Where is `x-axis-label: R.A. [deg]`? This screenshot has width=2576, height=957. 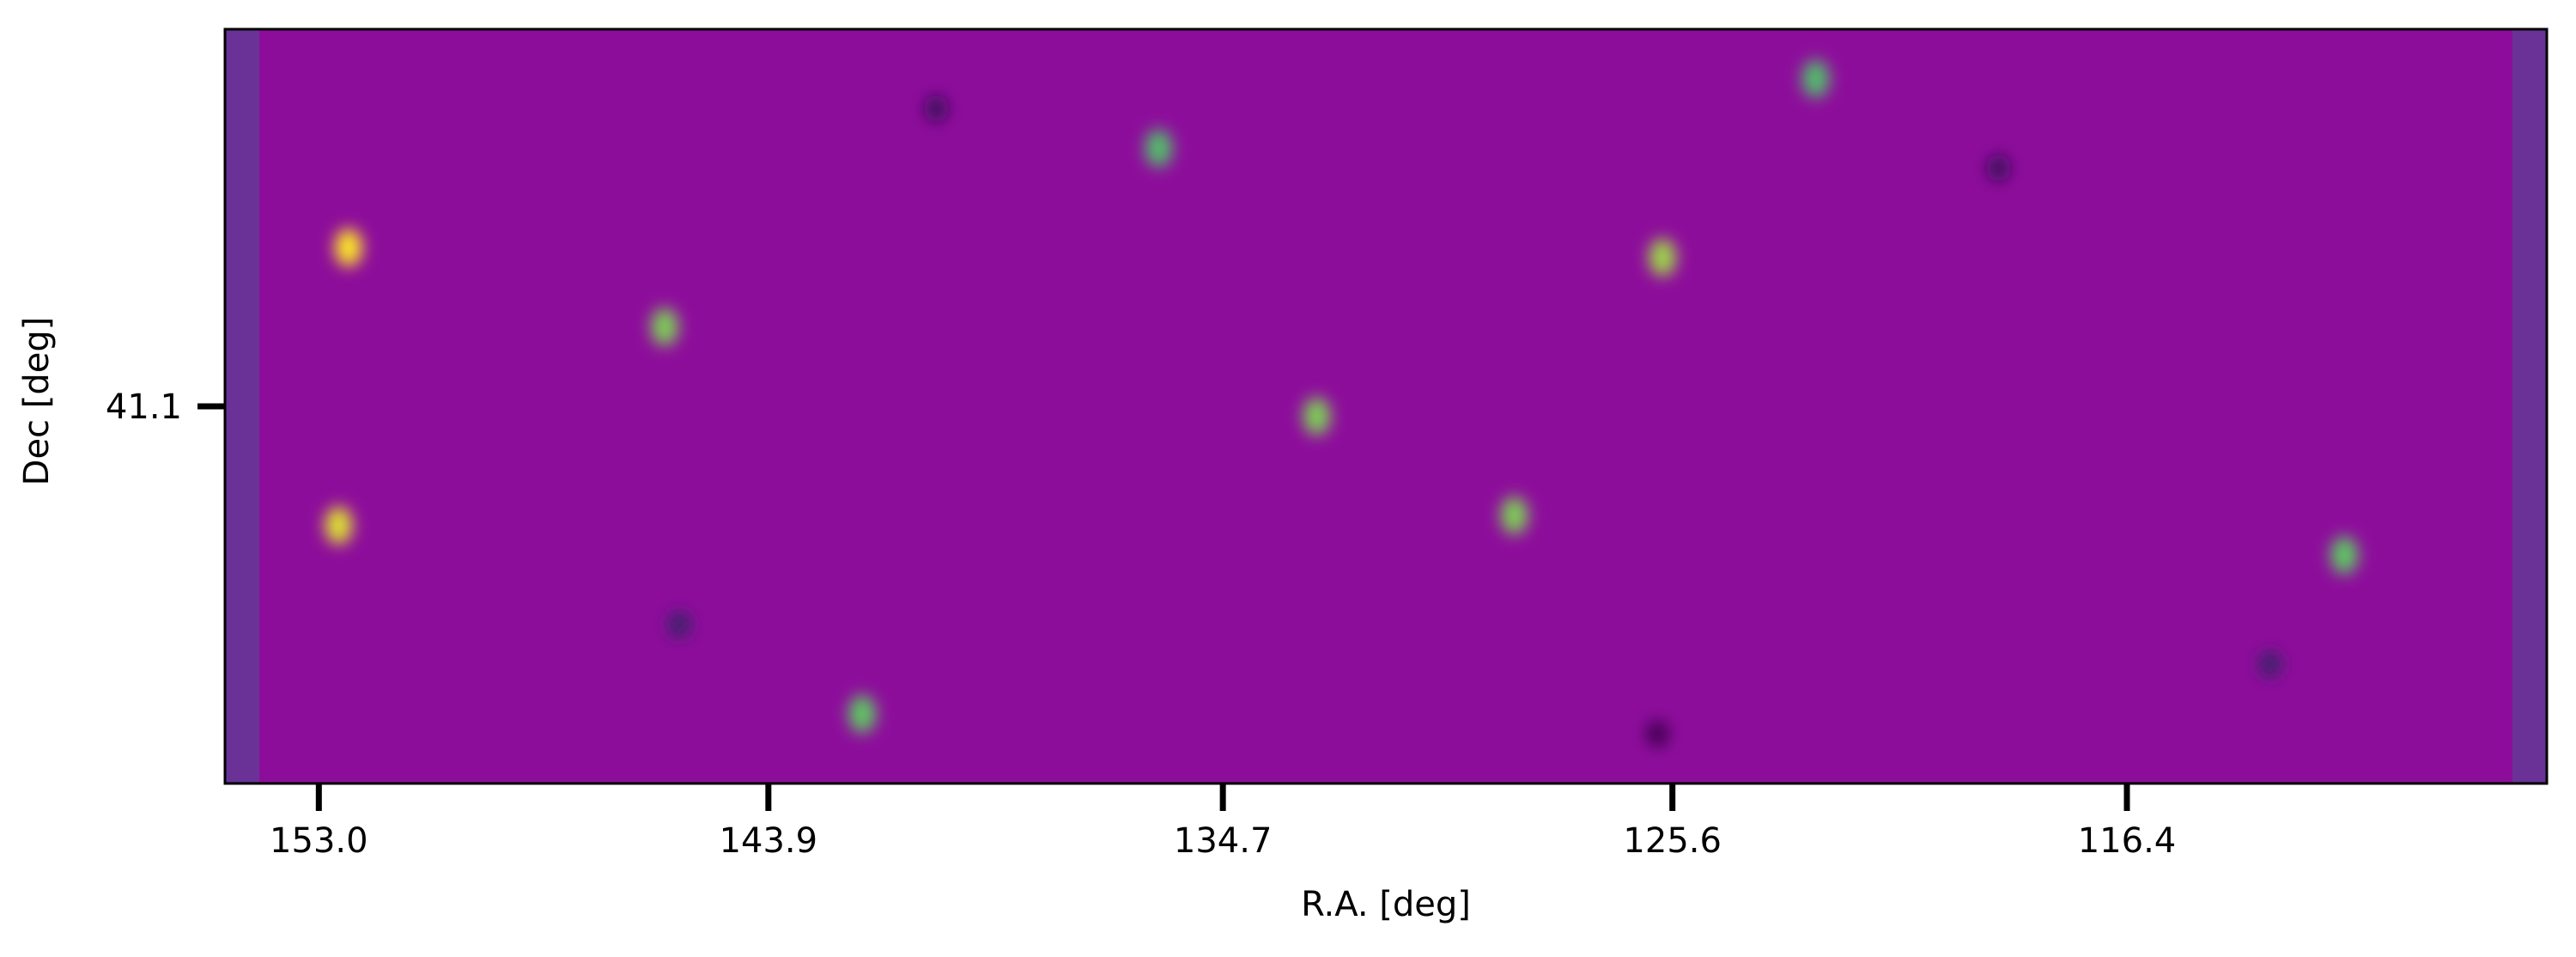 x-axis-label: R.A. [deg] is located at coordinates (1386, 904).